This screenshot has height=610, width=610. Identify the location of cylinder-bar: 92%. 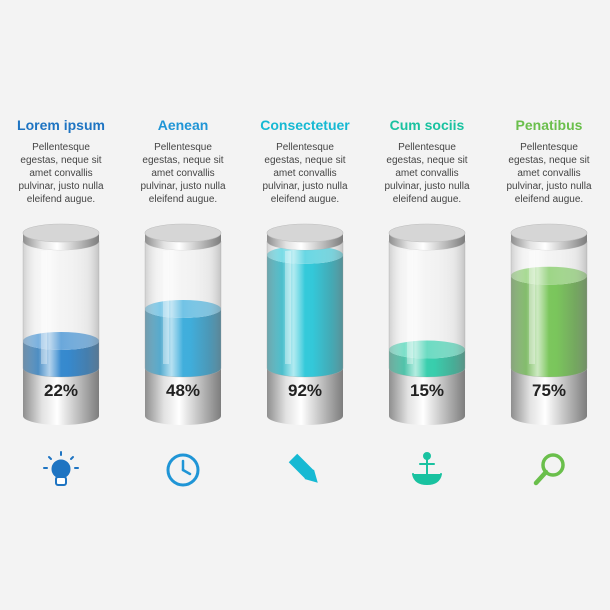
(305, 324).